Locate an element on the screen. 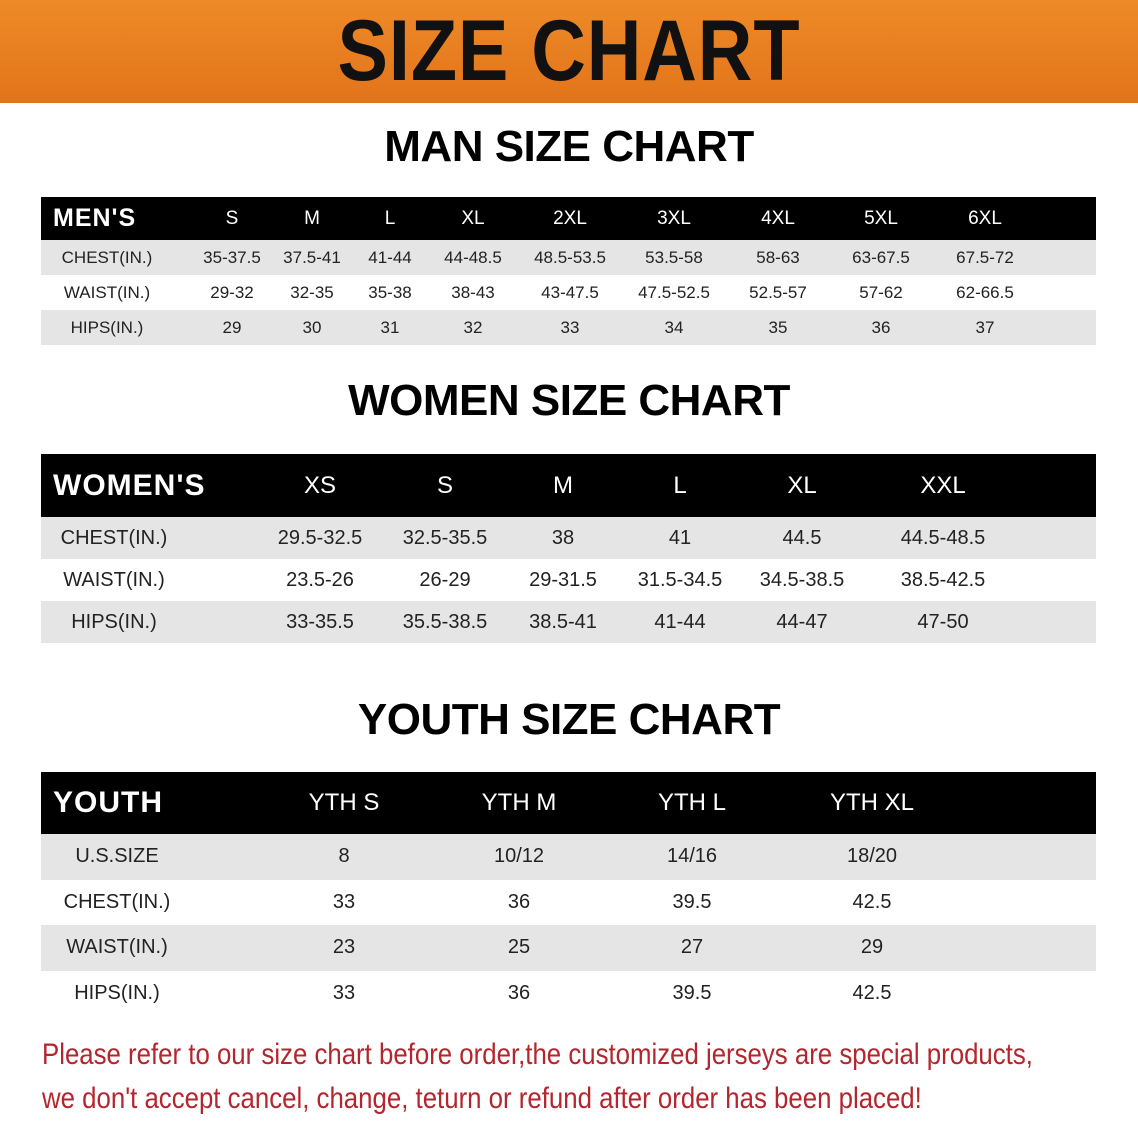 This screenshot has height=1132, width=1138. table-header-row: YOUTH YTH S YTH M YTH L YTH XL is located at coordinates (568, 803).